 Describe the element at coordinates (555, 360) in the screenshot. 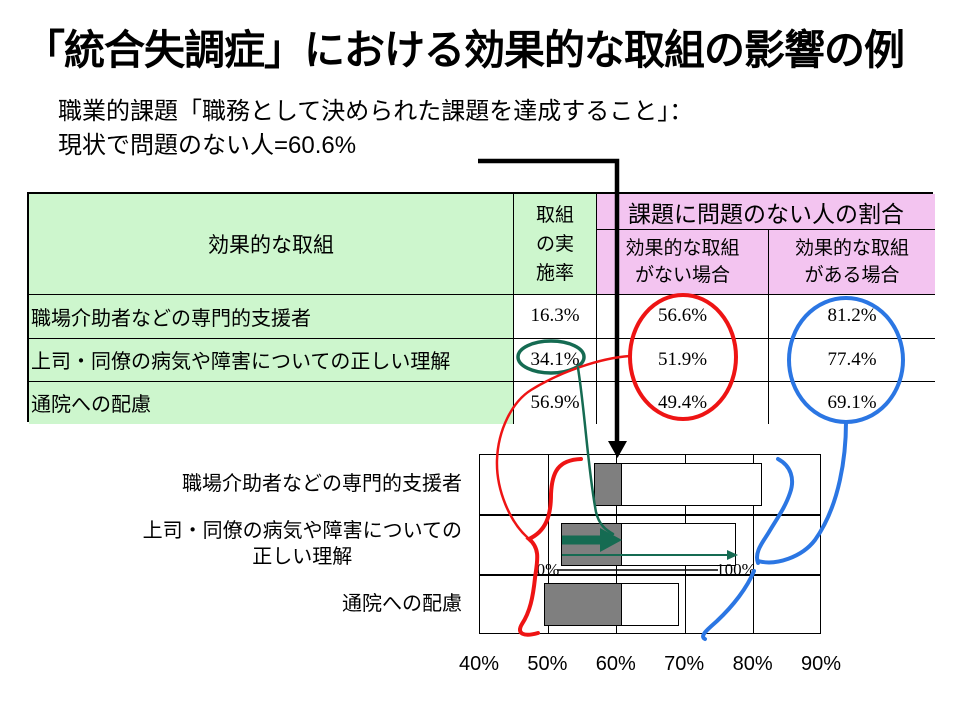

I see `table-cell-rate: 34.1%` at that location.